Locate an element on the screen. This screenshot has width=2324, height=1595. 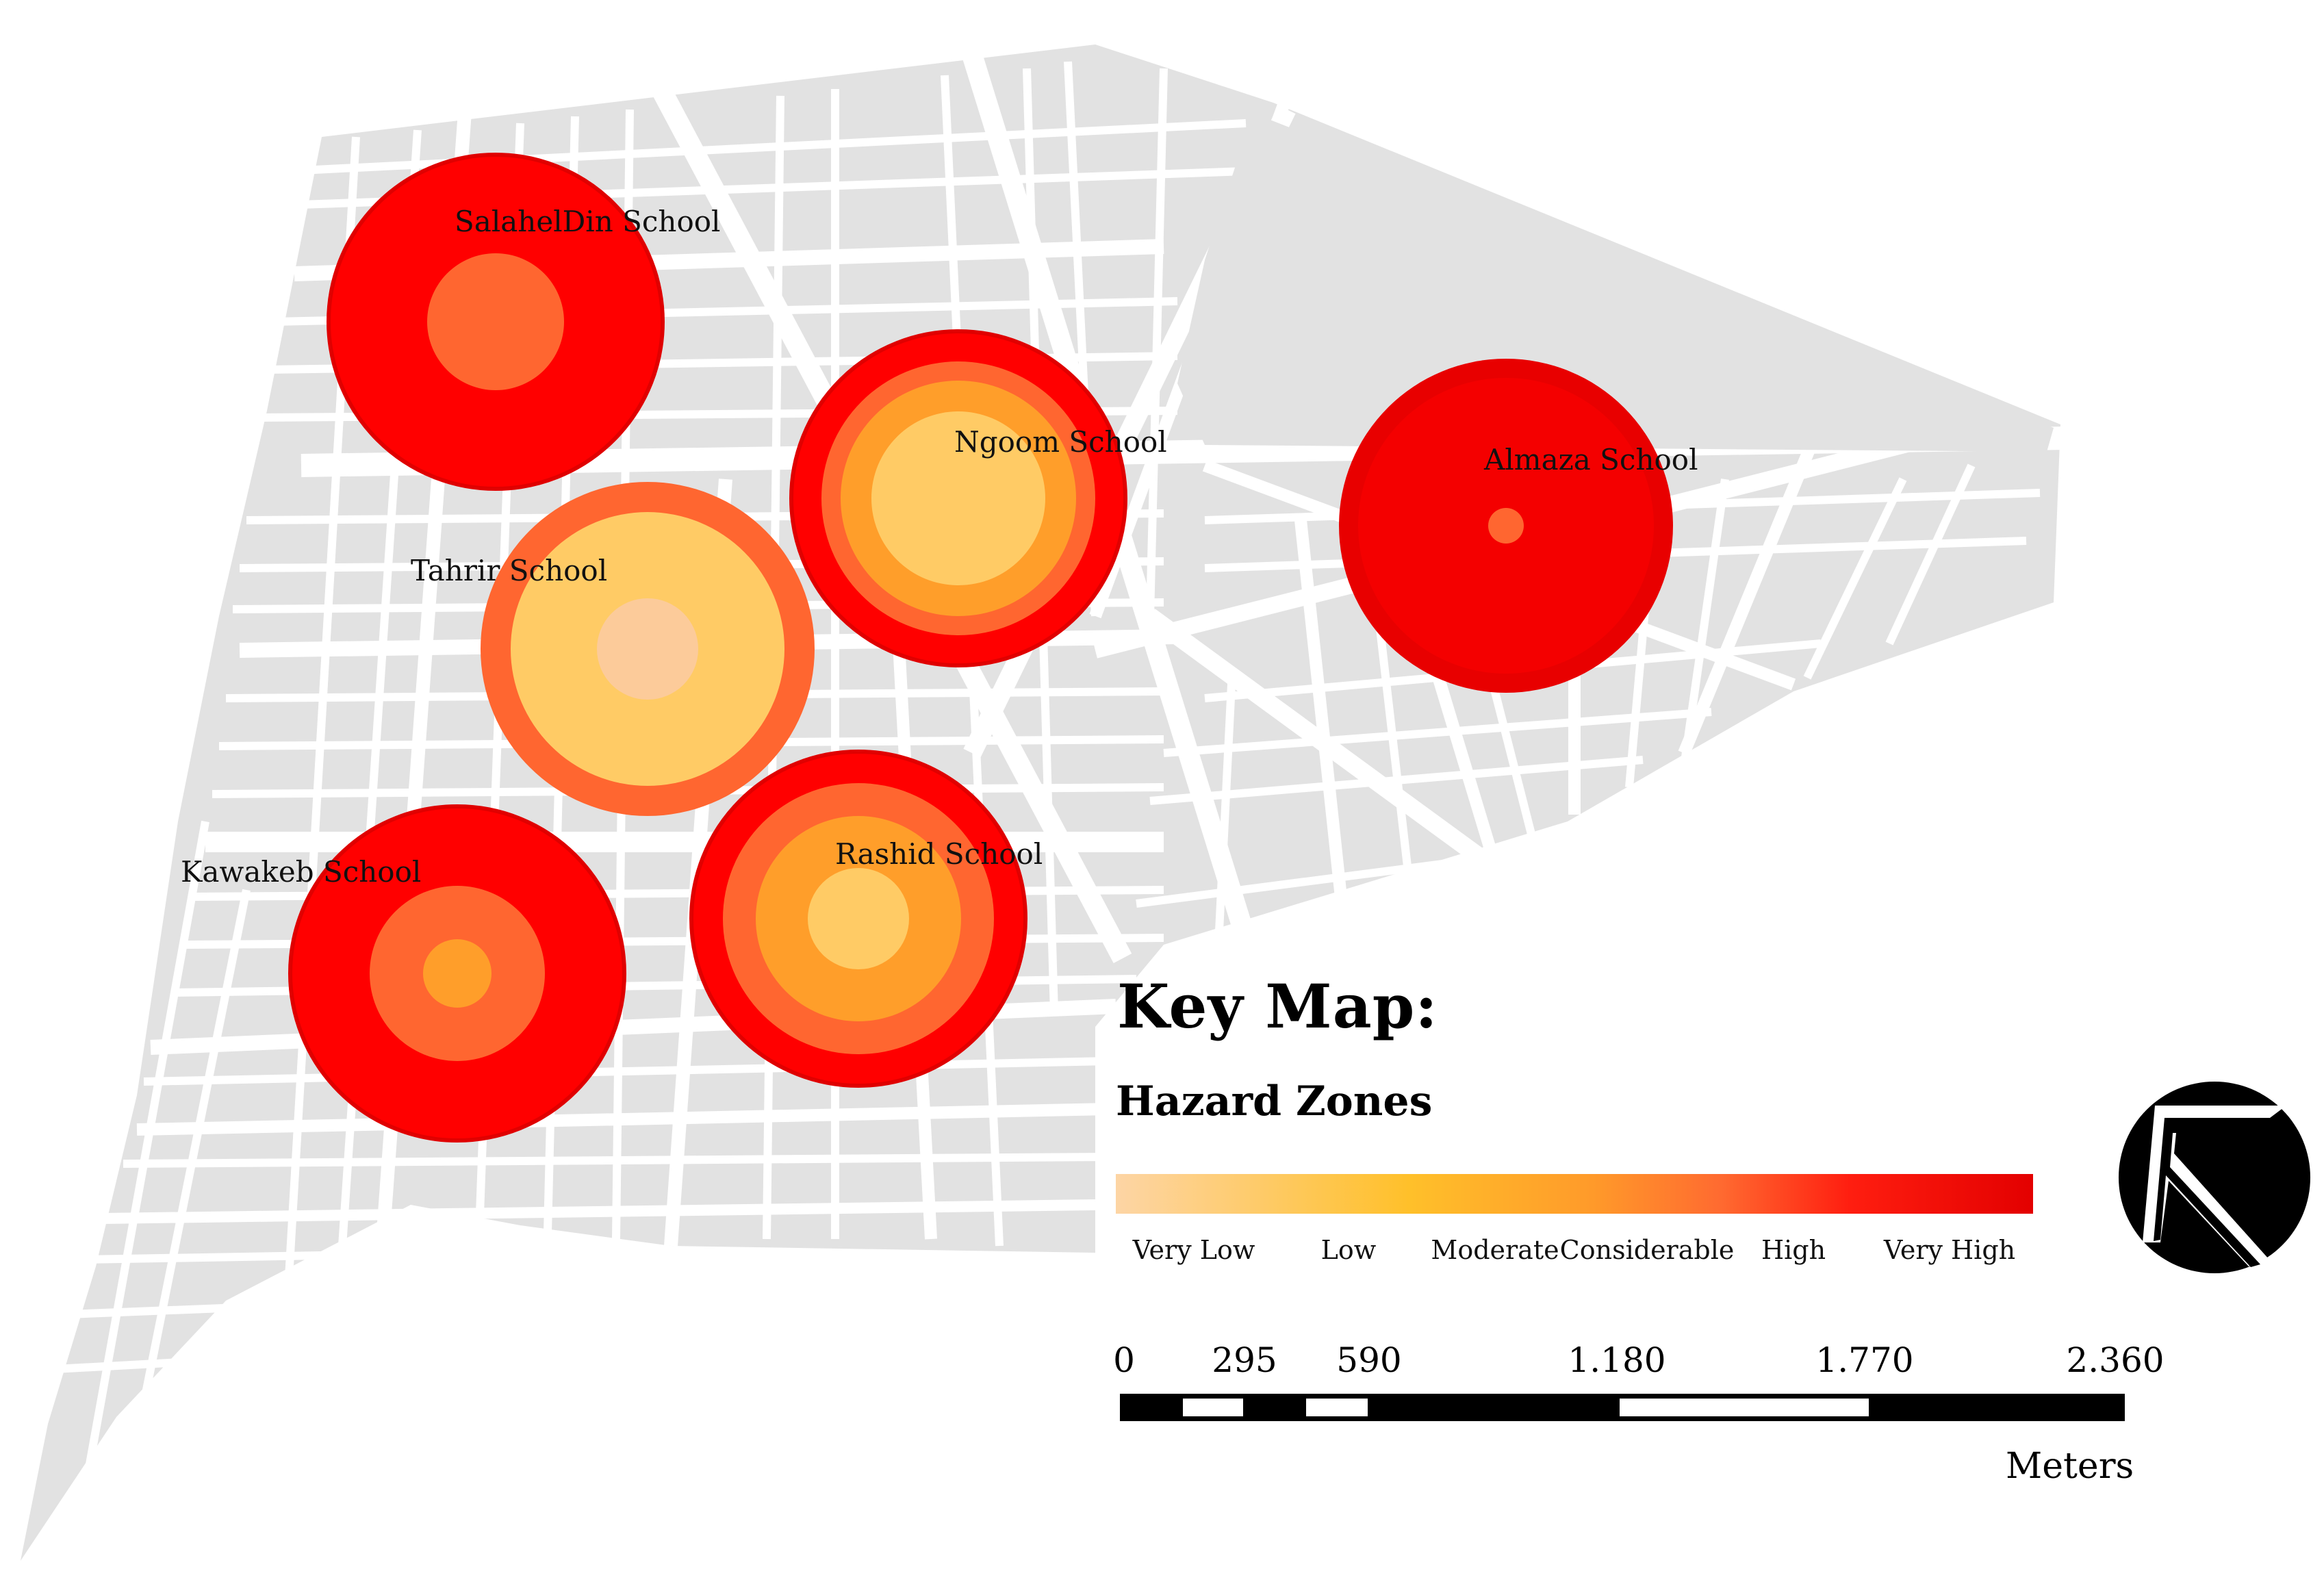
zone-ring-moderate is located at coordinates (457, 973).